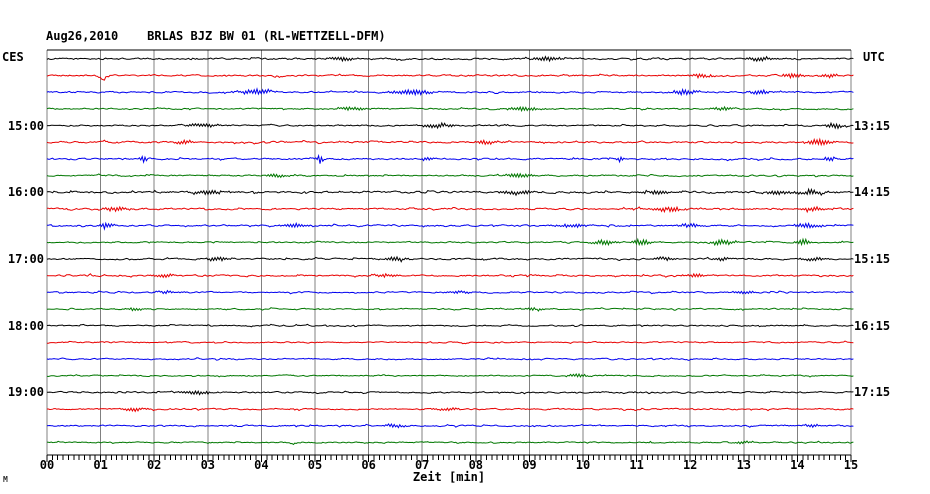 This screenshot has height=494, width=930. What do you see at coordinates (744, 465) in the screenshot?
I see `x-tick-label: 13` at bounding box center [744, 465].